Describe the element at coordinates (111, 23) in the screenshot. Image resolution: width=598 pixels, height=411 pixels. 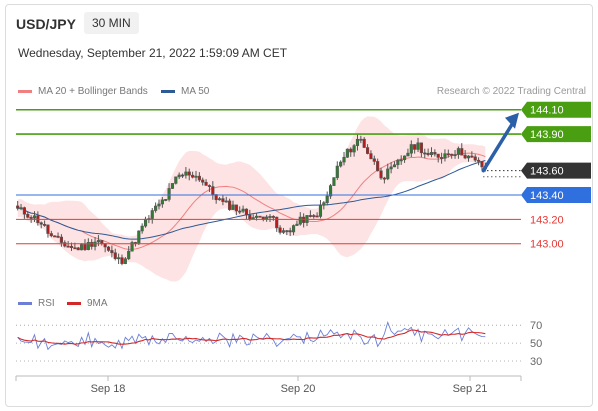
I see `timeframe-badge: 30 MIN` at that location.